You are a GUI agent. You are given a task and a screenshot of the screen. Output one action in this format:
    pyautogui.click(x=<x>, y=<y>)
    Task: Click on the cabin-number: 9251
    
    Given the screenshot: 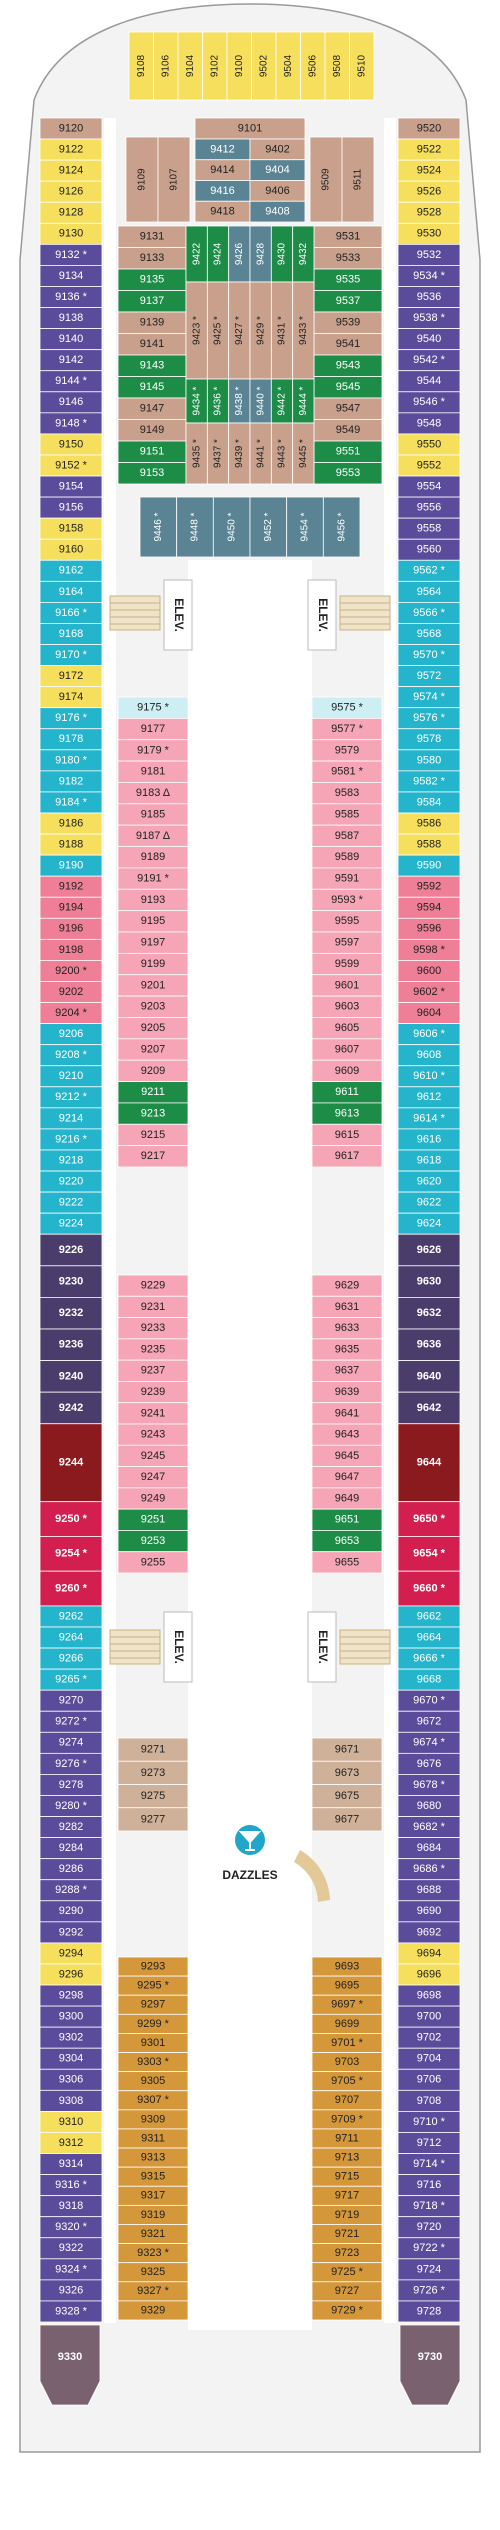 What is the action you would take?
    pyautogui.click(x=153, y=1520)
    